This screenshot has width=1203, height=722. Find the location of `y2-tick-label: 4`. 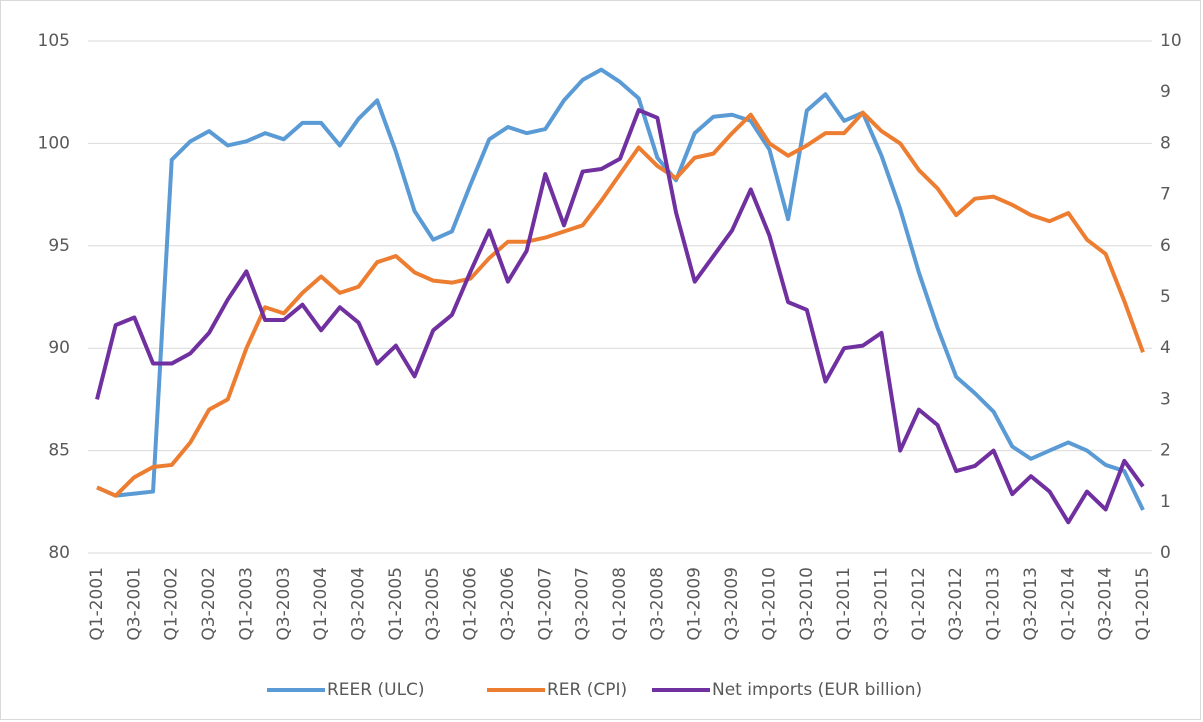

y2-tick-label: 4 is located at coordinates (1165, 348).